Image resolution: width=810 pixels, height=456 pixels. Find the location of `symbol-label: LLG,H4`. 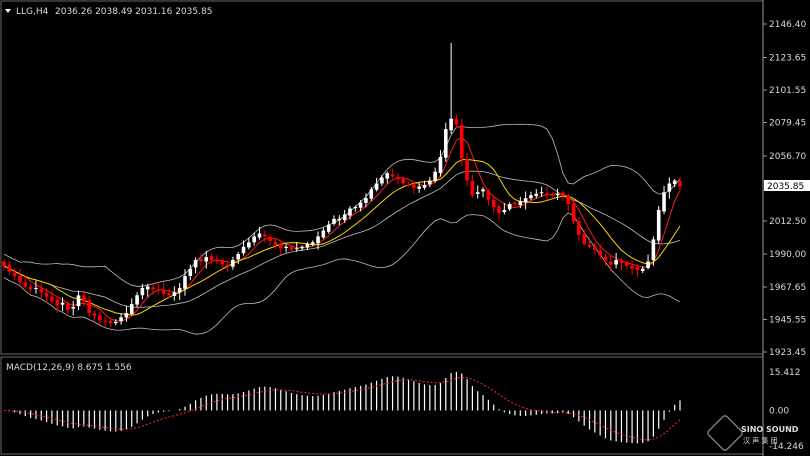

symbol-label: LLG,H4 is located at coordinates (32, 12).